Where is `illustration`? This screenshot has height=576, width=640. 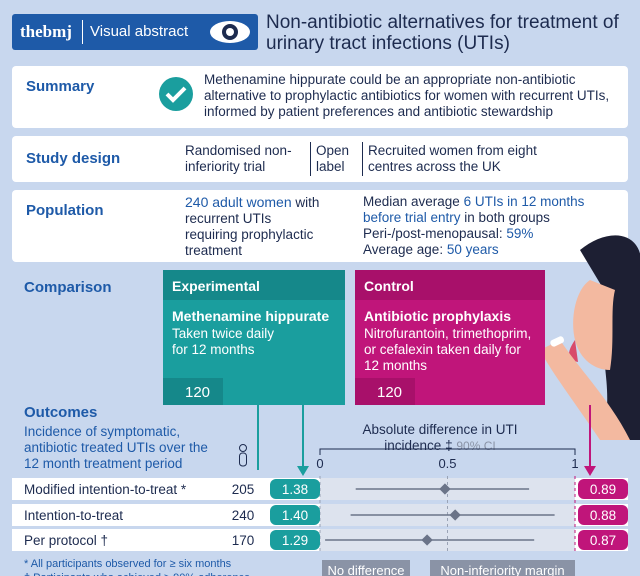
illustration is located at coordinates (590, 337).